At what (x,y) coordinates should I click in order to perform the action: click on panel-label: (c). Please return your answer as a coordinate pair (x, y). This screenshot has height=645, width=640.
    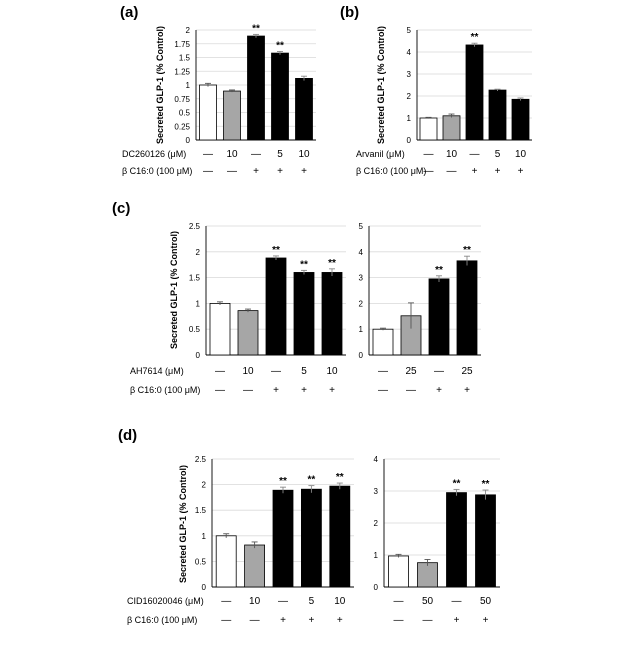
    Looking at the image, I should click on (121, 208).